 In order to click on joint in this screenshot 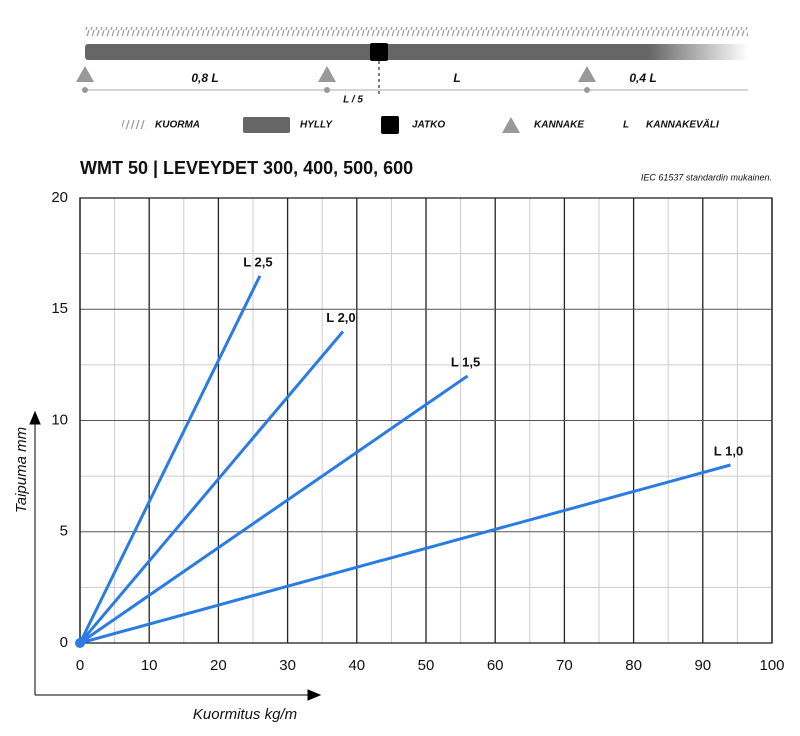, I will do `click(379, 52)`.